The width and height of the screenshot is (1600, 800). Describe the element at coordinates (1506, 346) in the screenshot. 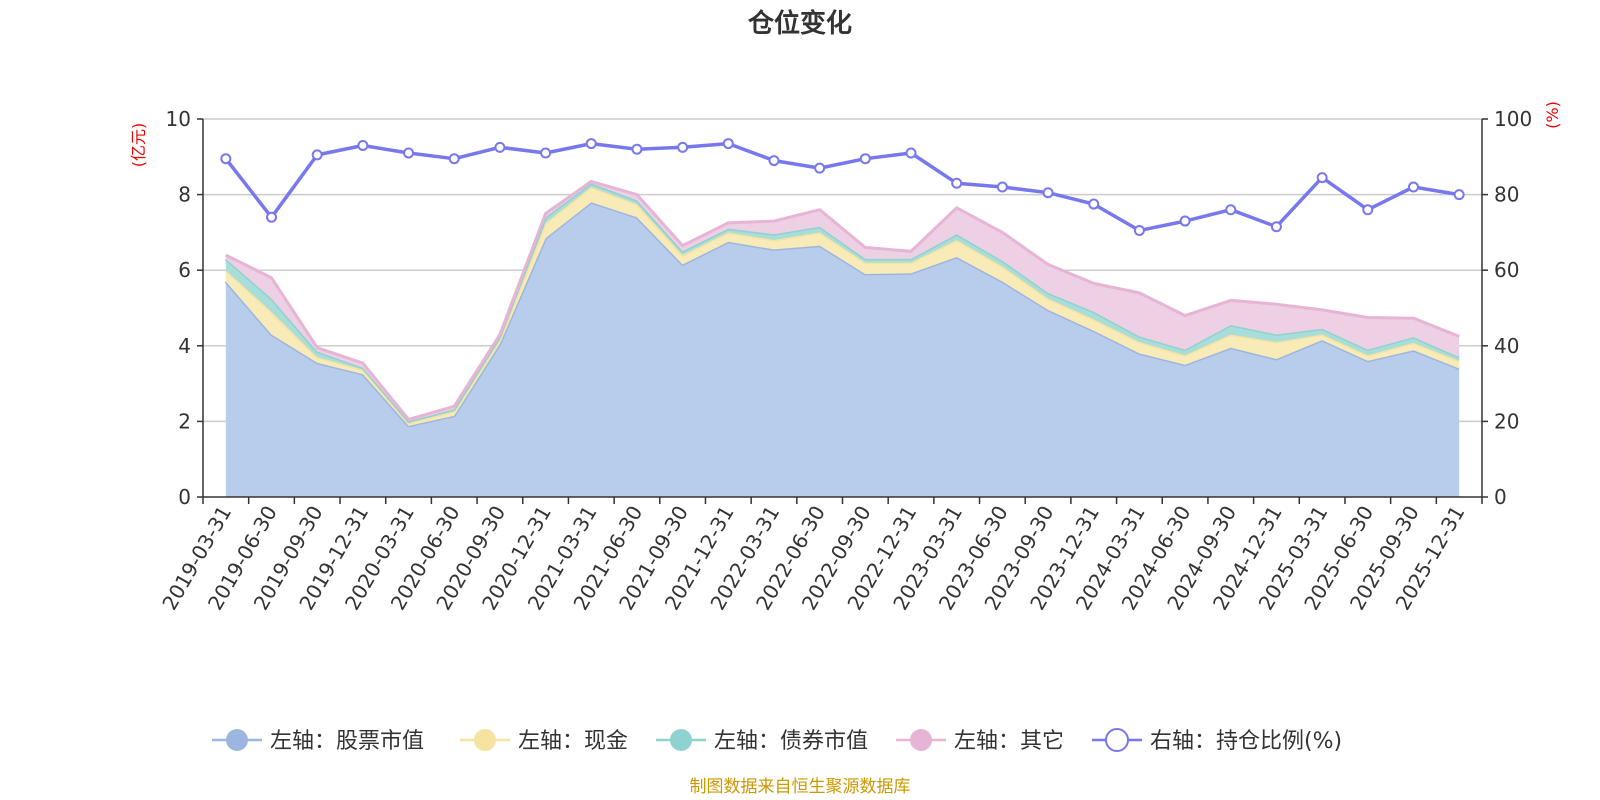

I see `right-tick-label: 40` at that location.